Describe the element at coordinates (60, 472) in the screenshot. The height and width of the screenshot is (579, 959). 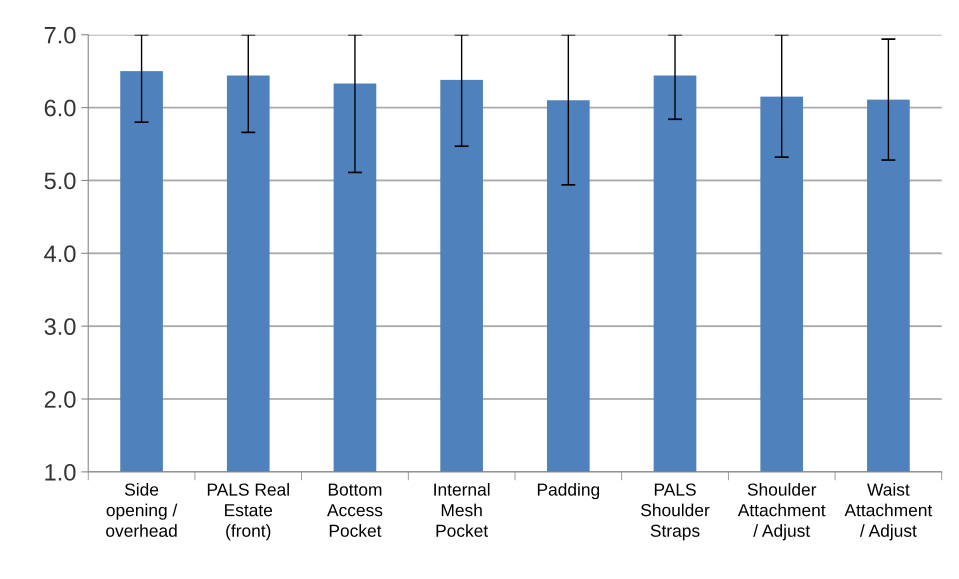
I see `y-tick-label: 1.0` at that location.